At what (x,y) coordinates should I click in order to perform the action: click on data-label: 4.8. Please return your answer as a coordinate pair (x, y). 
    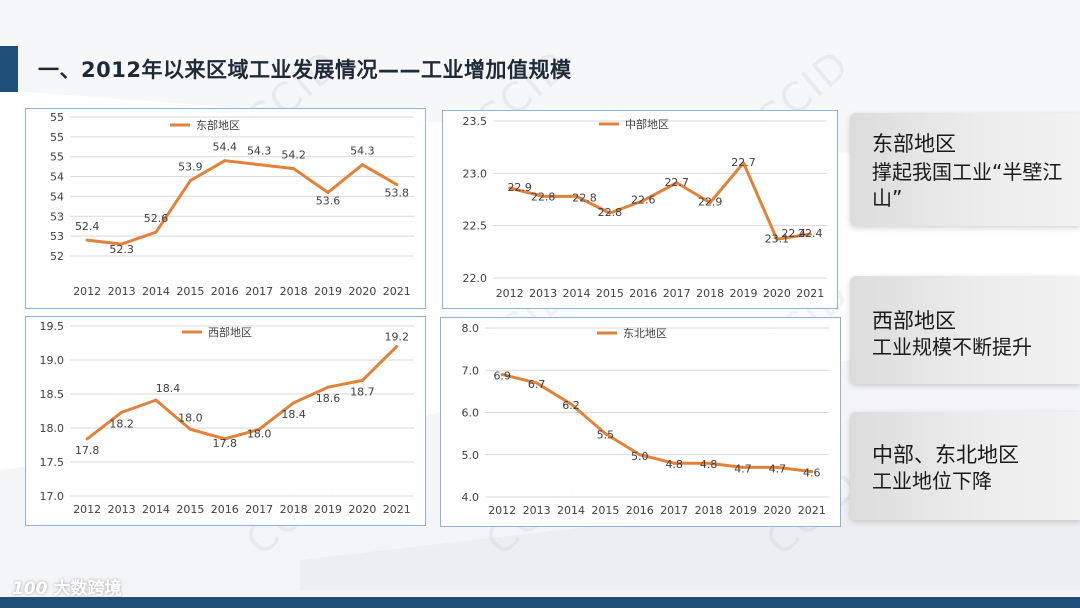
    Looking at the image, I should click on (674, 464).